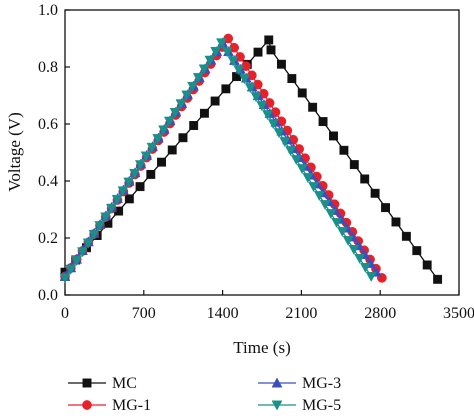  Describe the element at coordinates (48, 295) in the screenshot. I see `y-tick-label: 0.0` at that location.